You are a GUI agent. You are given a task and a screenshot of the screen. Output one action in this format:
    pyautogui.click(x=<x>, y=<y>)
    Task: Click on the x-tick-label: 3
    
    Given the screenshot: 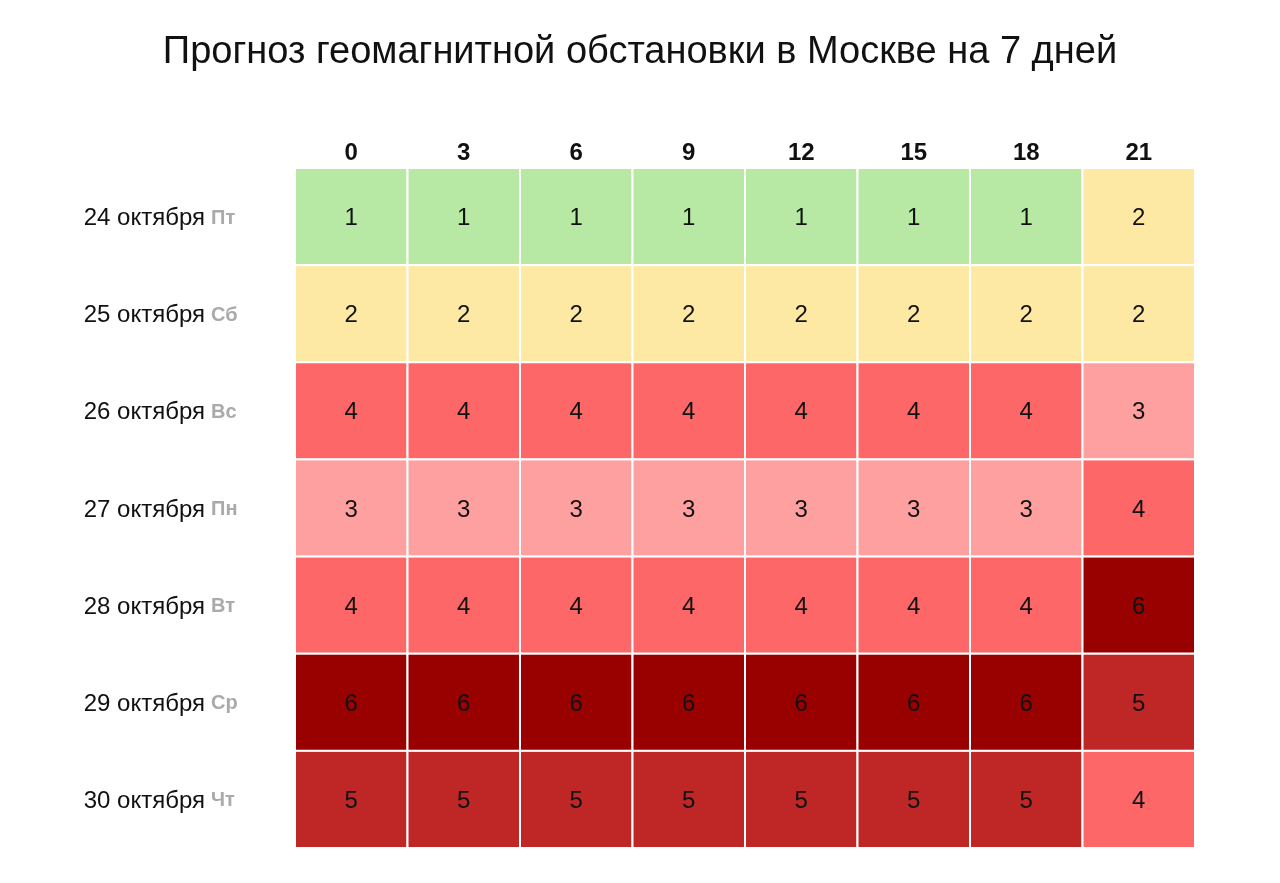 What is the action you would take?
    pyautogui.click(x=464, y=151)
    